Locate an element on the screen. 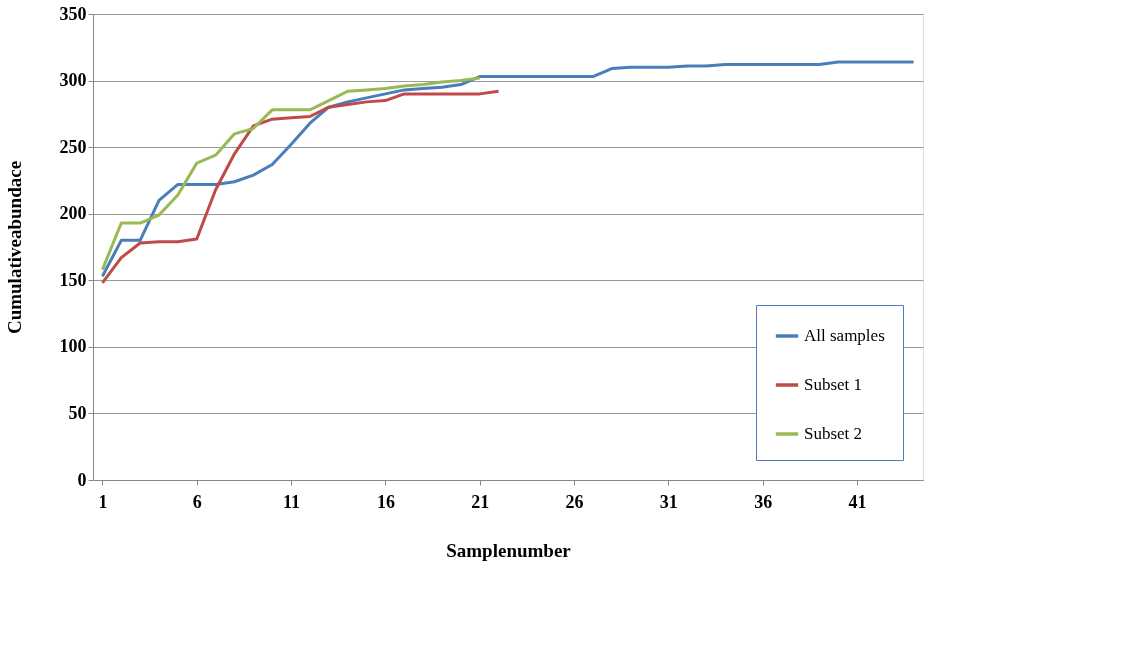 The width and height of the screenshot is (1133, 669). x-tick-label: 21 is located at coordinates (480, 501).